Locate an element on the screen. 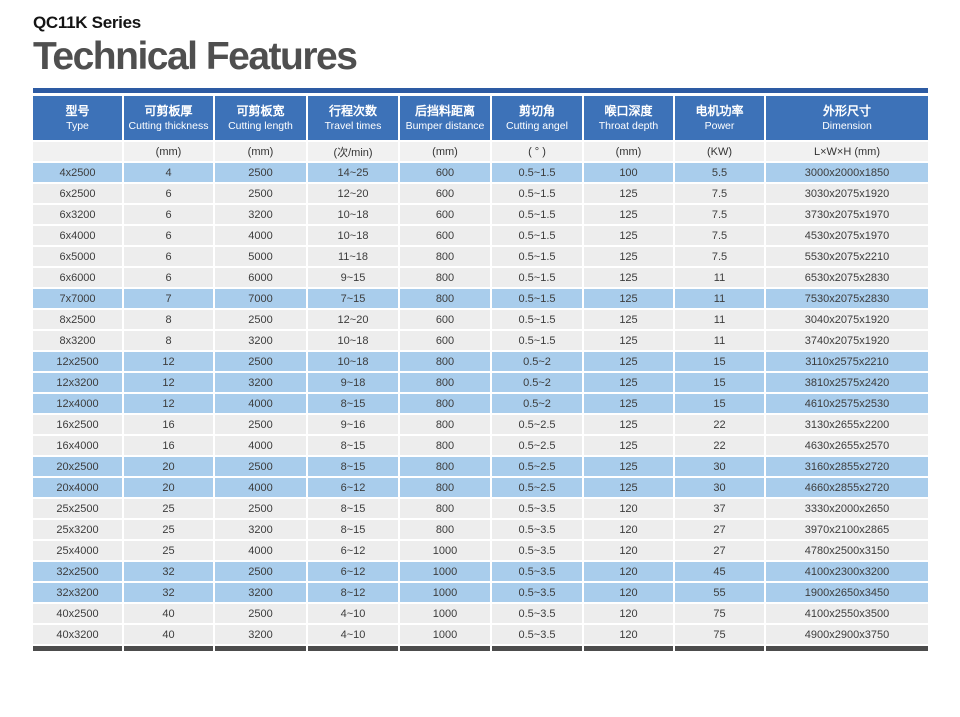  table-cell: 7000 is located at coordinates (260, 298).